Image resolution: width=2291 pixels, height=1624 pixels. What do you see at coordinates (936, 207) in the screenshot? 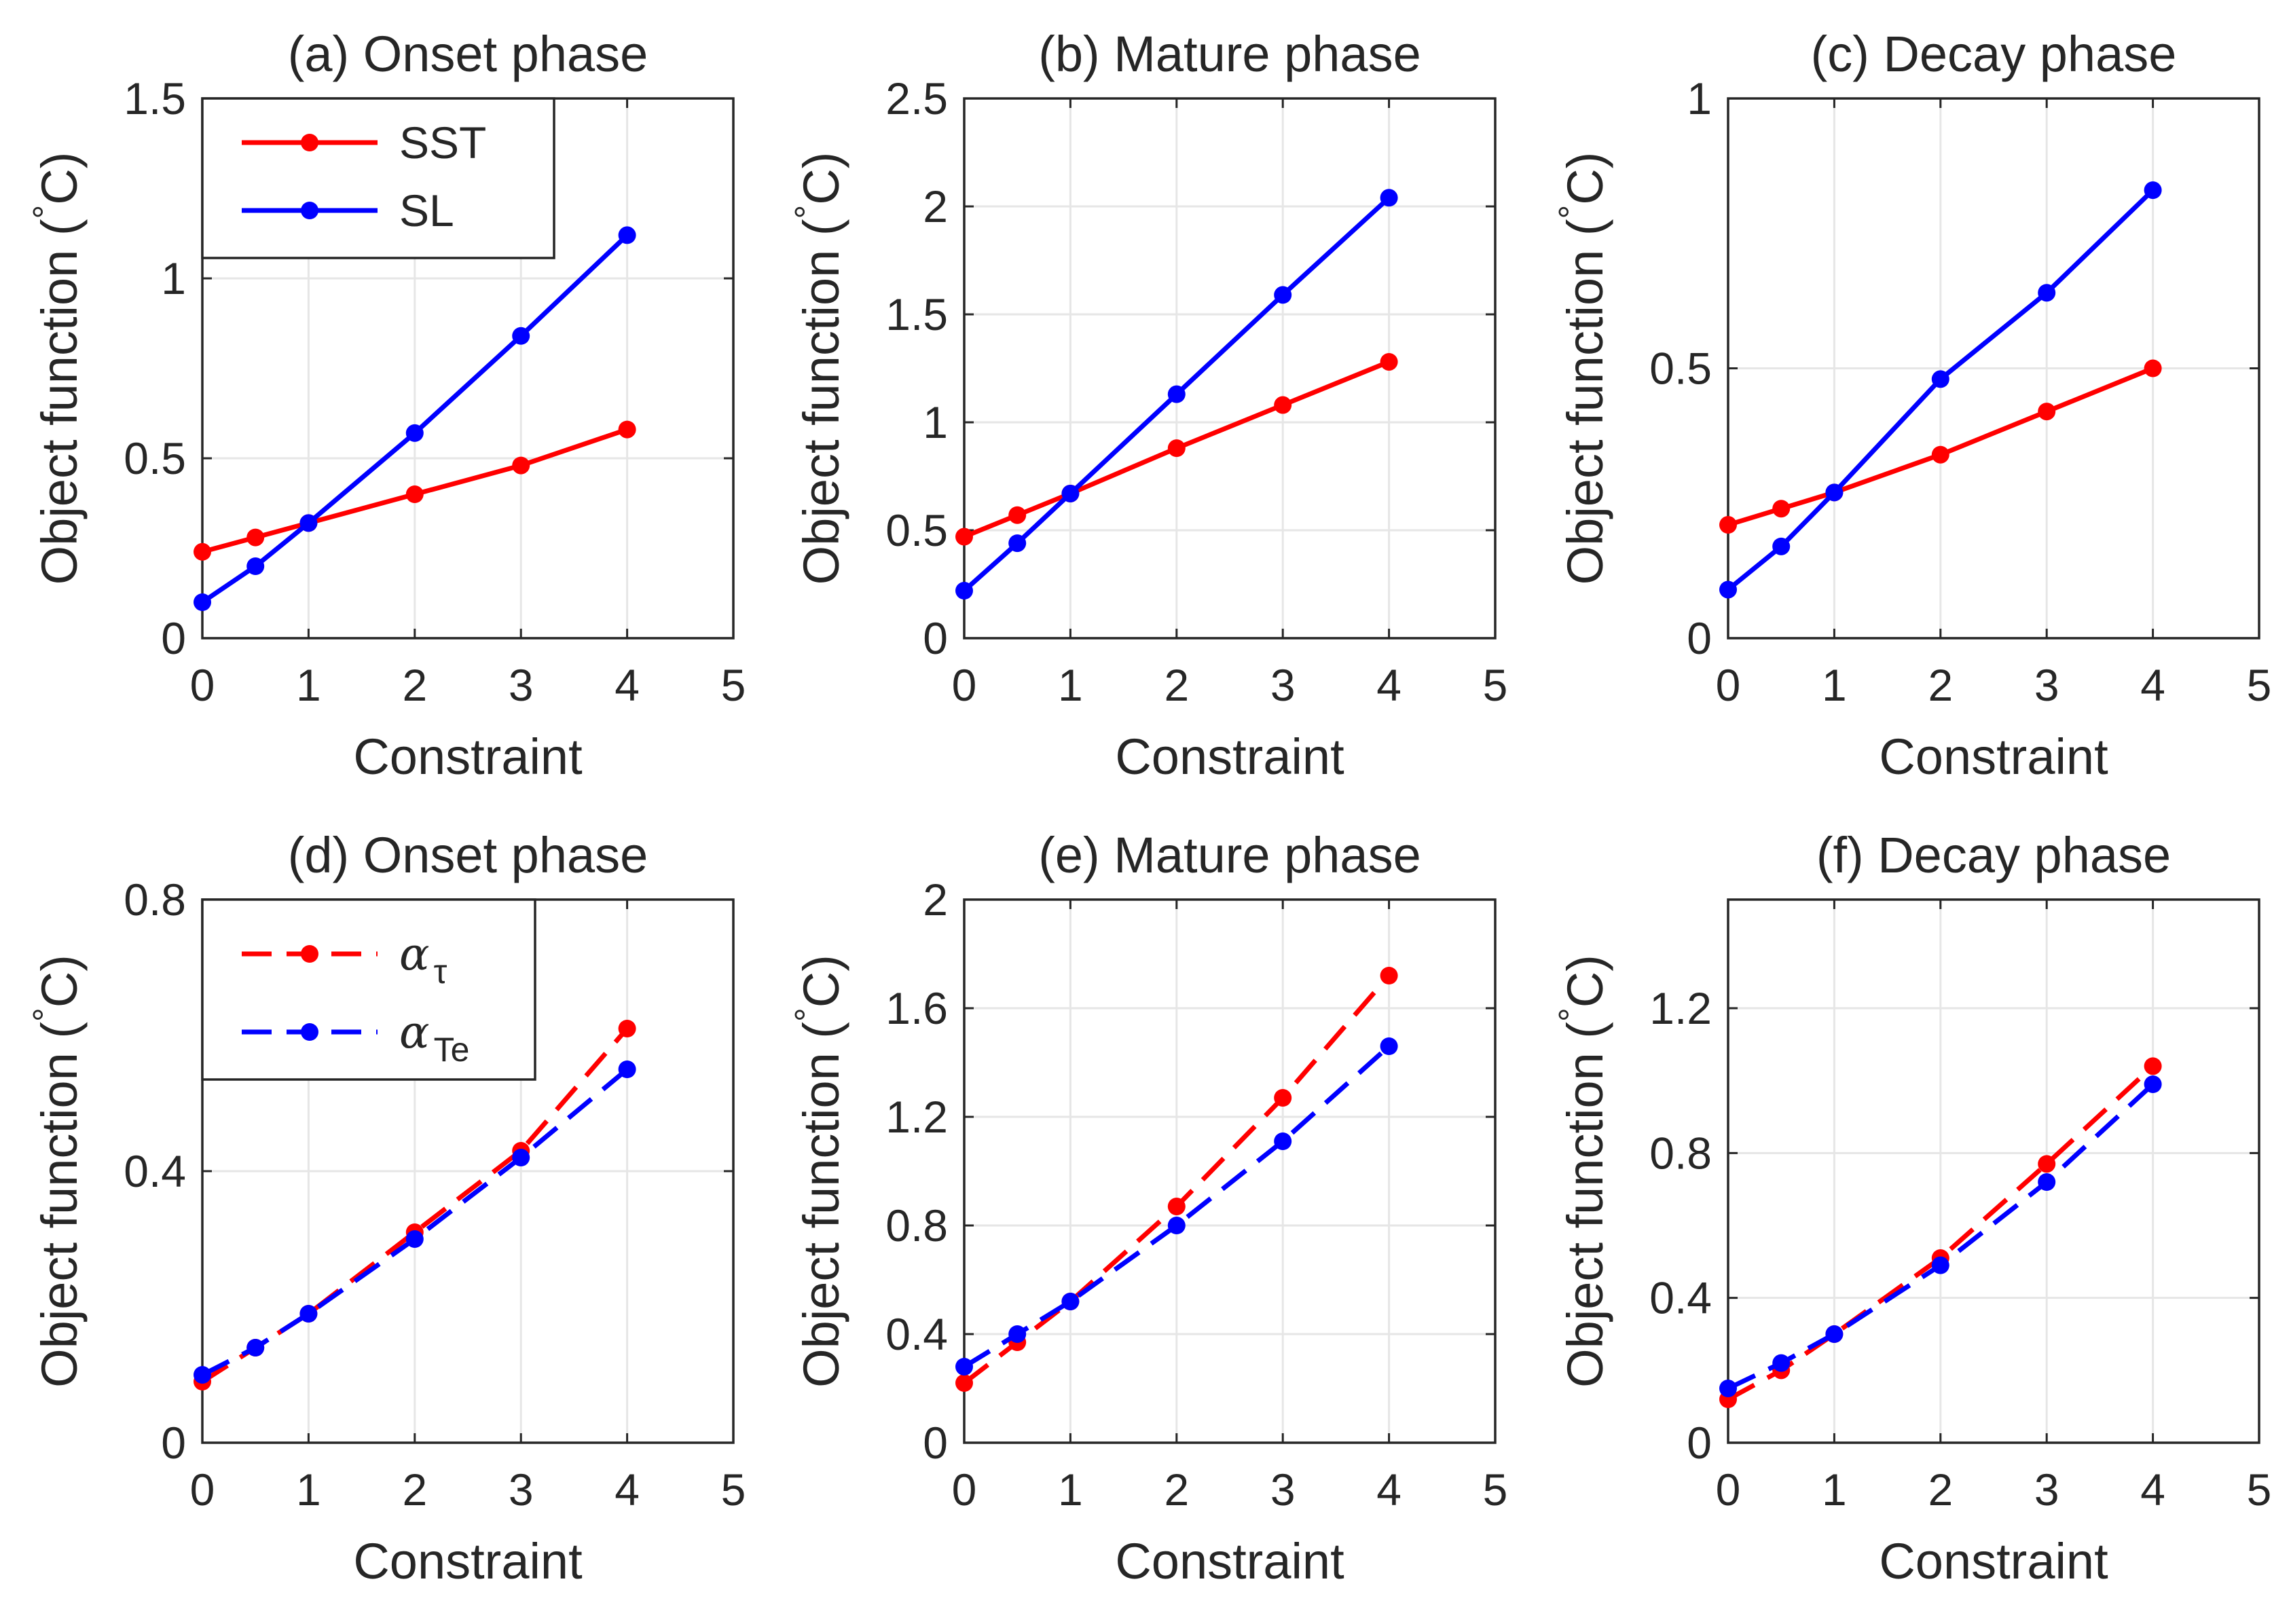
I see `y-tick-label: 2` at bounding box center [936, 207].